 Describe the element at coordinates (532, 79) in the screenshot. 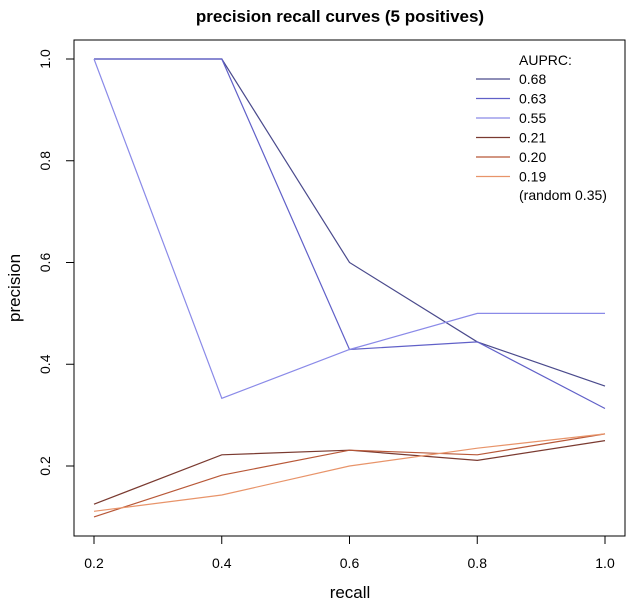

I see `legend-label: 0.68` at that location.